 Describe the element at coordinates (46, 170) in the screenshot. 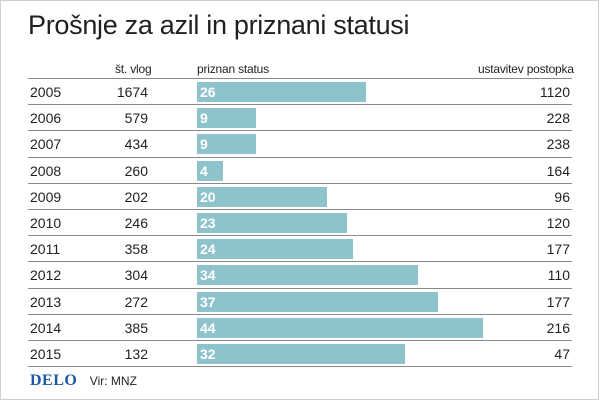

I see `year-label: 2008` at that location.